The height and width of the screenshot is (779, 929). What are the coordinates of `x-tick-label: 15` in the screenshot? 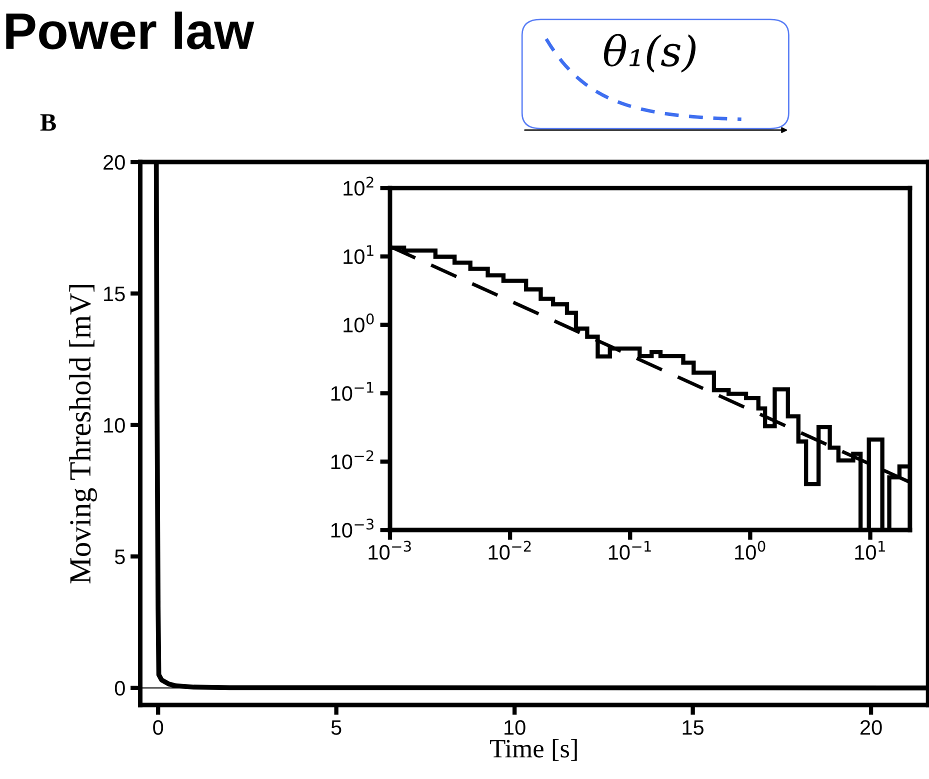 It's located at (693, 727).